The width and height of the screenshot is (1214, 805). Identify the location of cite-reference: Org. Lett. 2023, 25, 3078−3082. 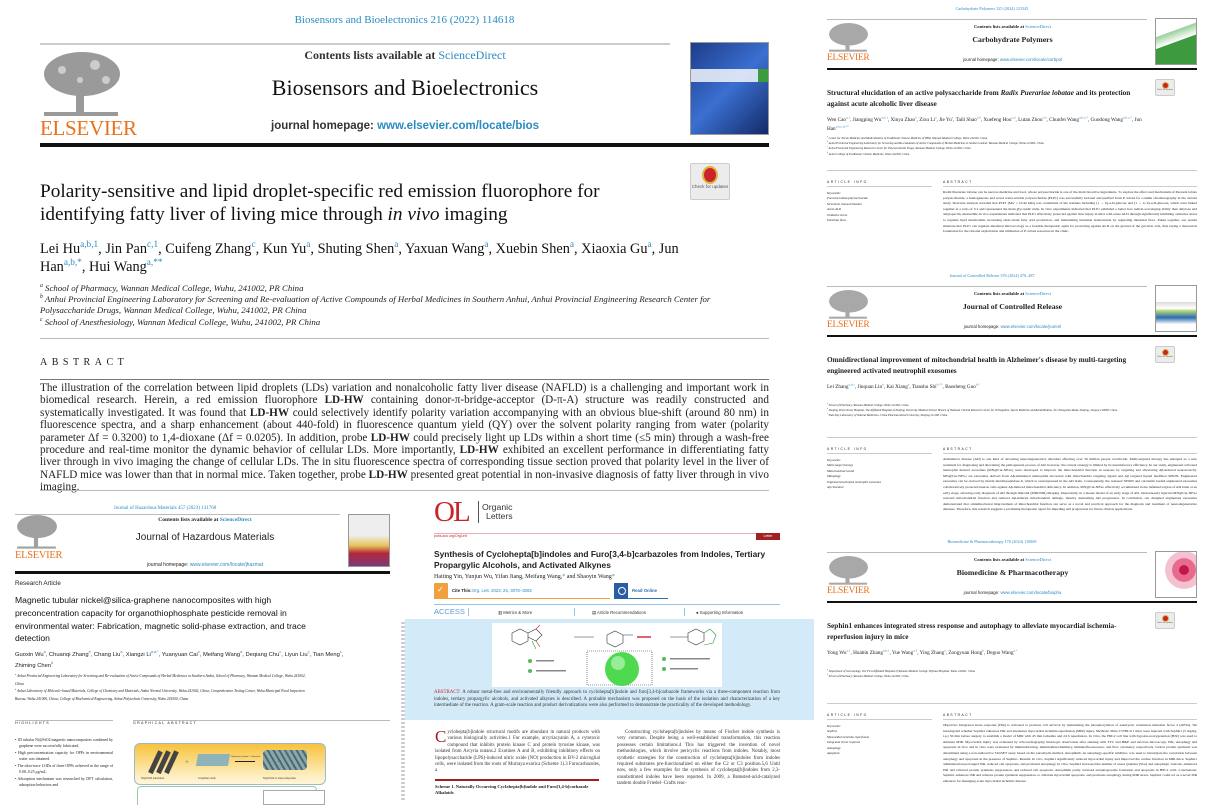
(502, 590).